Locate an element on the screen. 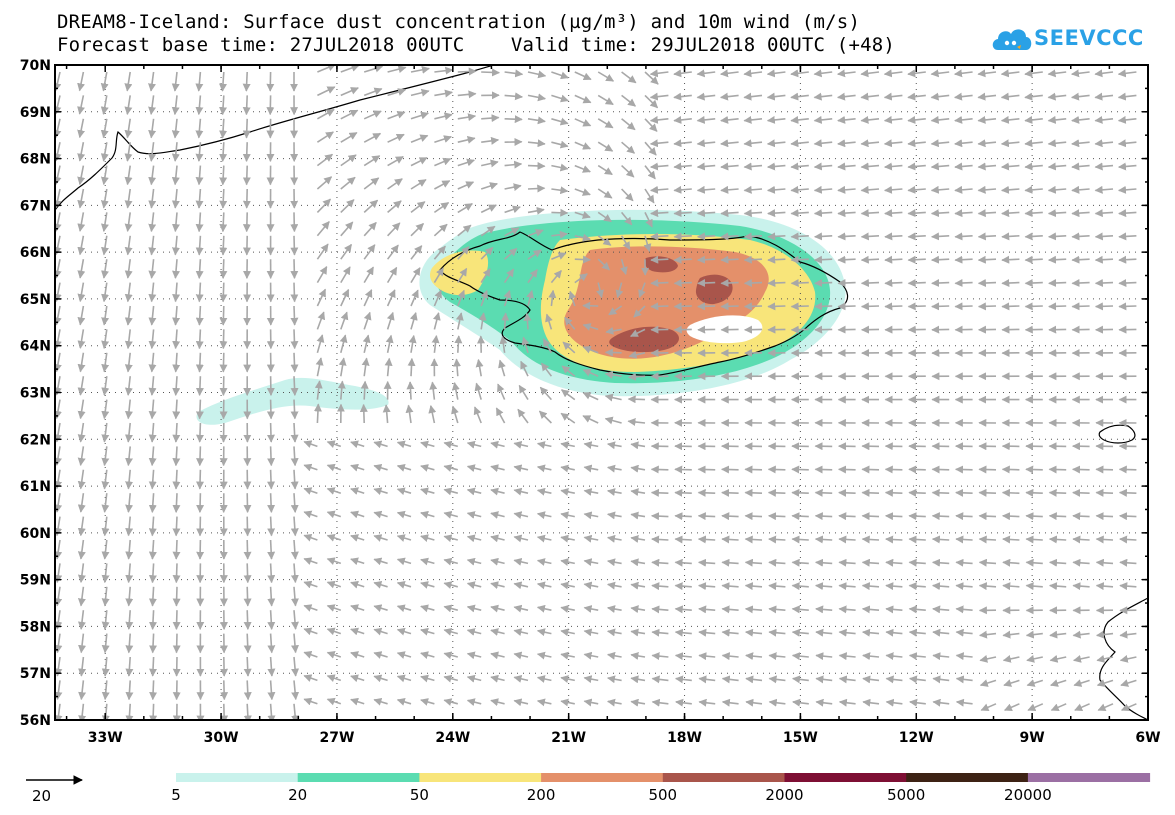 The height and width of the screenshot is (815, 1175). lat-label: 64N is located at coordinates (35, 347).